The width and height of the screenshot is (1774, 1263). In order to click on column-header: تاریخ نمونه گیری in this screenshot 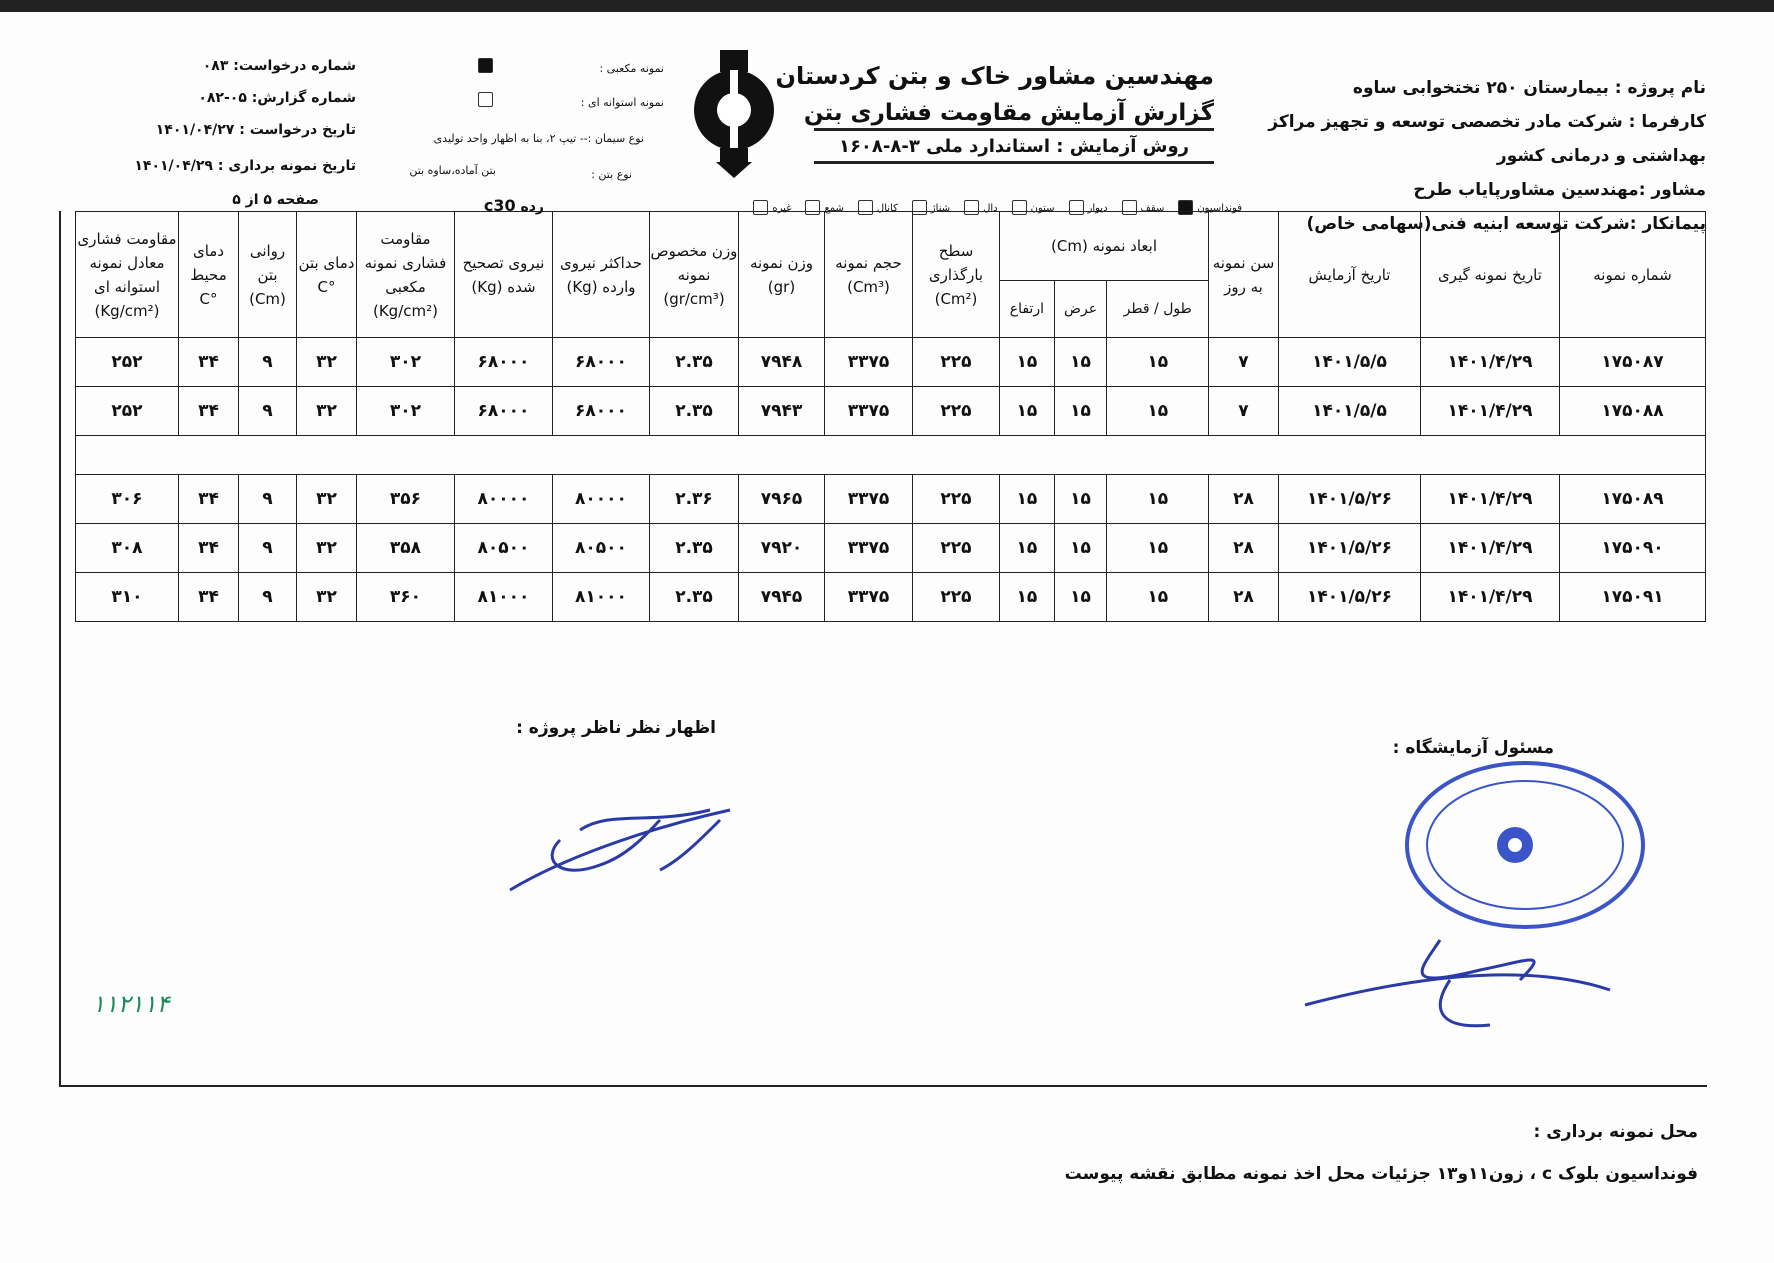, I will do `click(1490, 274)`.